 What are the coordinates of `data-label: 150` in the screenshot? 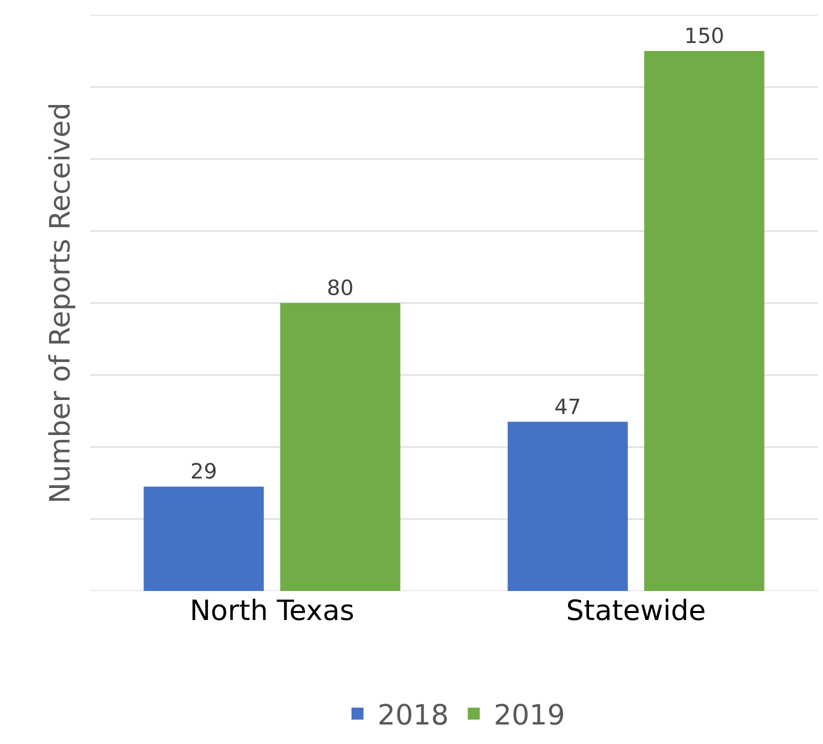 It's located at (704, 36).